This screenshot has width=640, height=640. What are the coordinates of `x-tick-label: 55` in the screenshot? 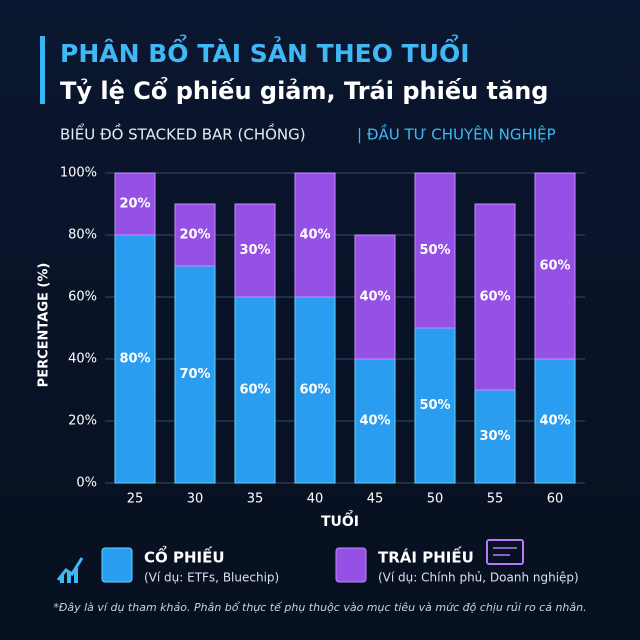 It's located at (495, 499).